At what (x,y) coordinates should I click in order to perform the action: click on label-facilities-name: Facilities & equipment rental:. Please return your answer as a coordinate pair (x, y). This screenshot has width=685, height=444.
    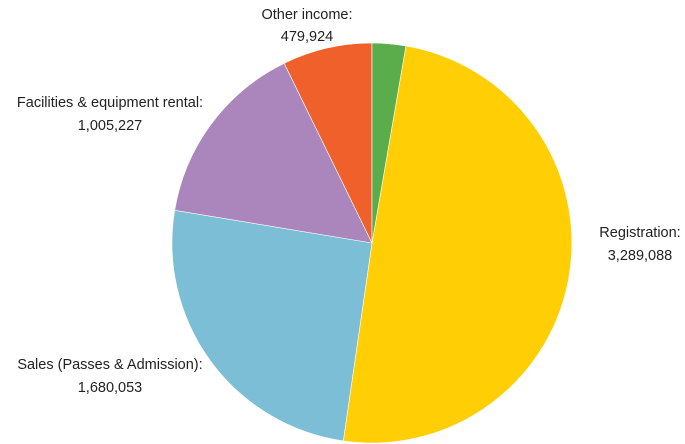
    Looking at the image, I should click on (110, 103).